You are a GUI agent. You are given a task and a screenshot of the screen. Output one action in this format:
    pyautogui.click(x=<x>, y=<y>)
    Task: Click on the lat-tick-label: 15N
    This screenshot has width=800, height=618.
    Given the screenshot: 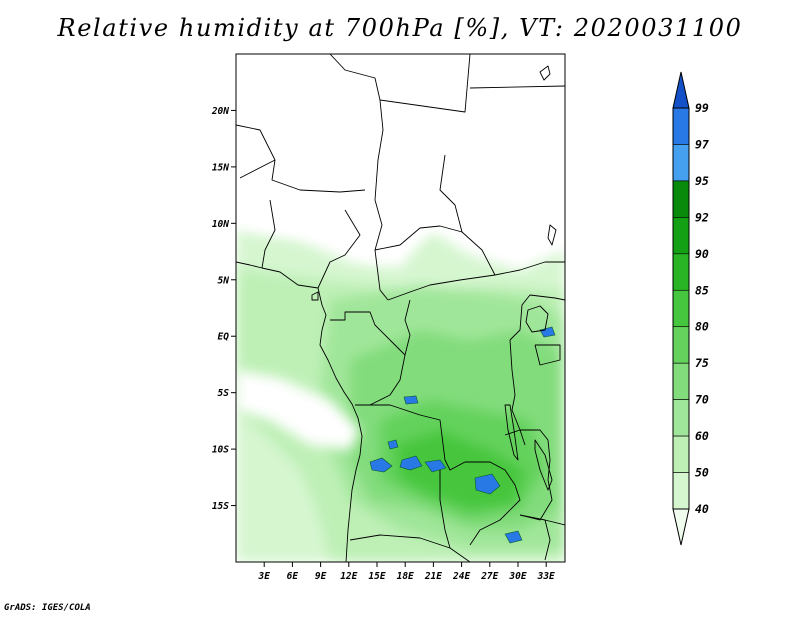 What is the action you would take?
    pyautogui.click(x=220, y=167)
    